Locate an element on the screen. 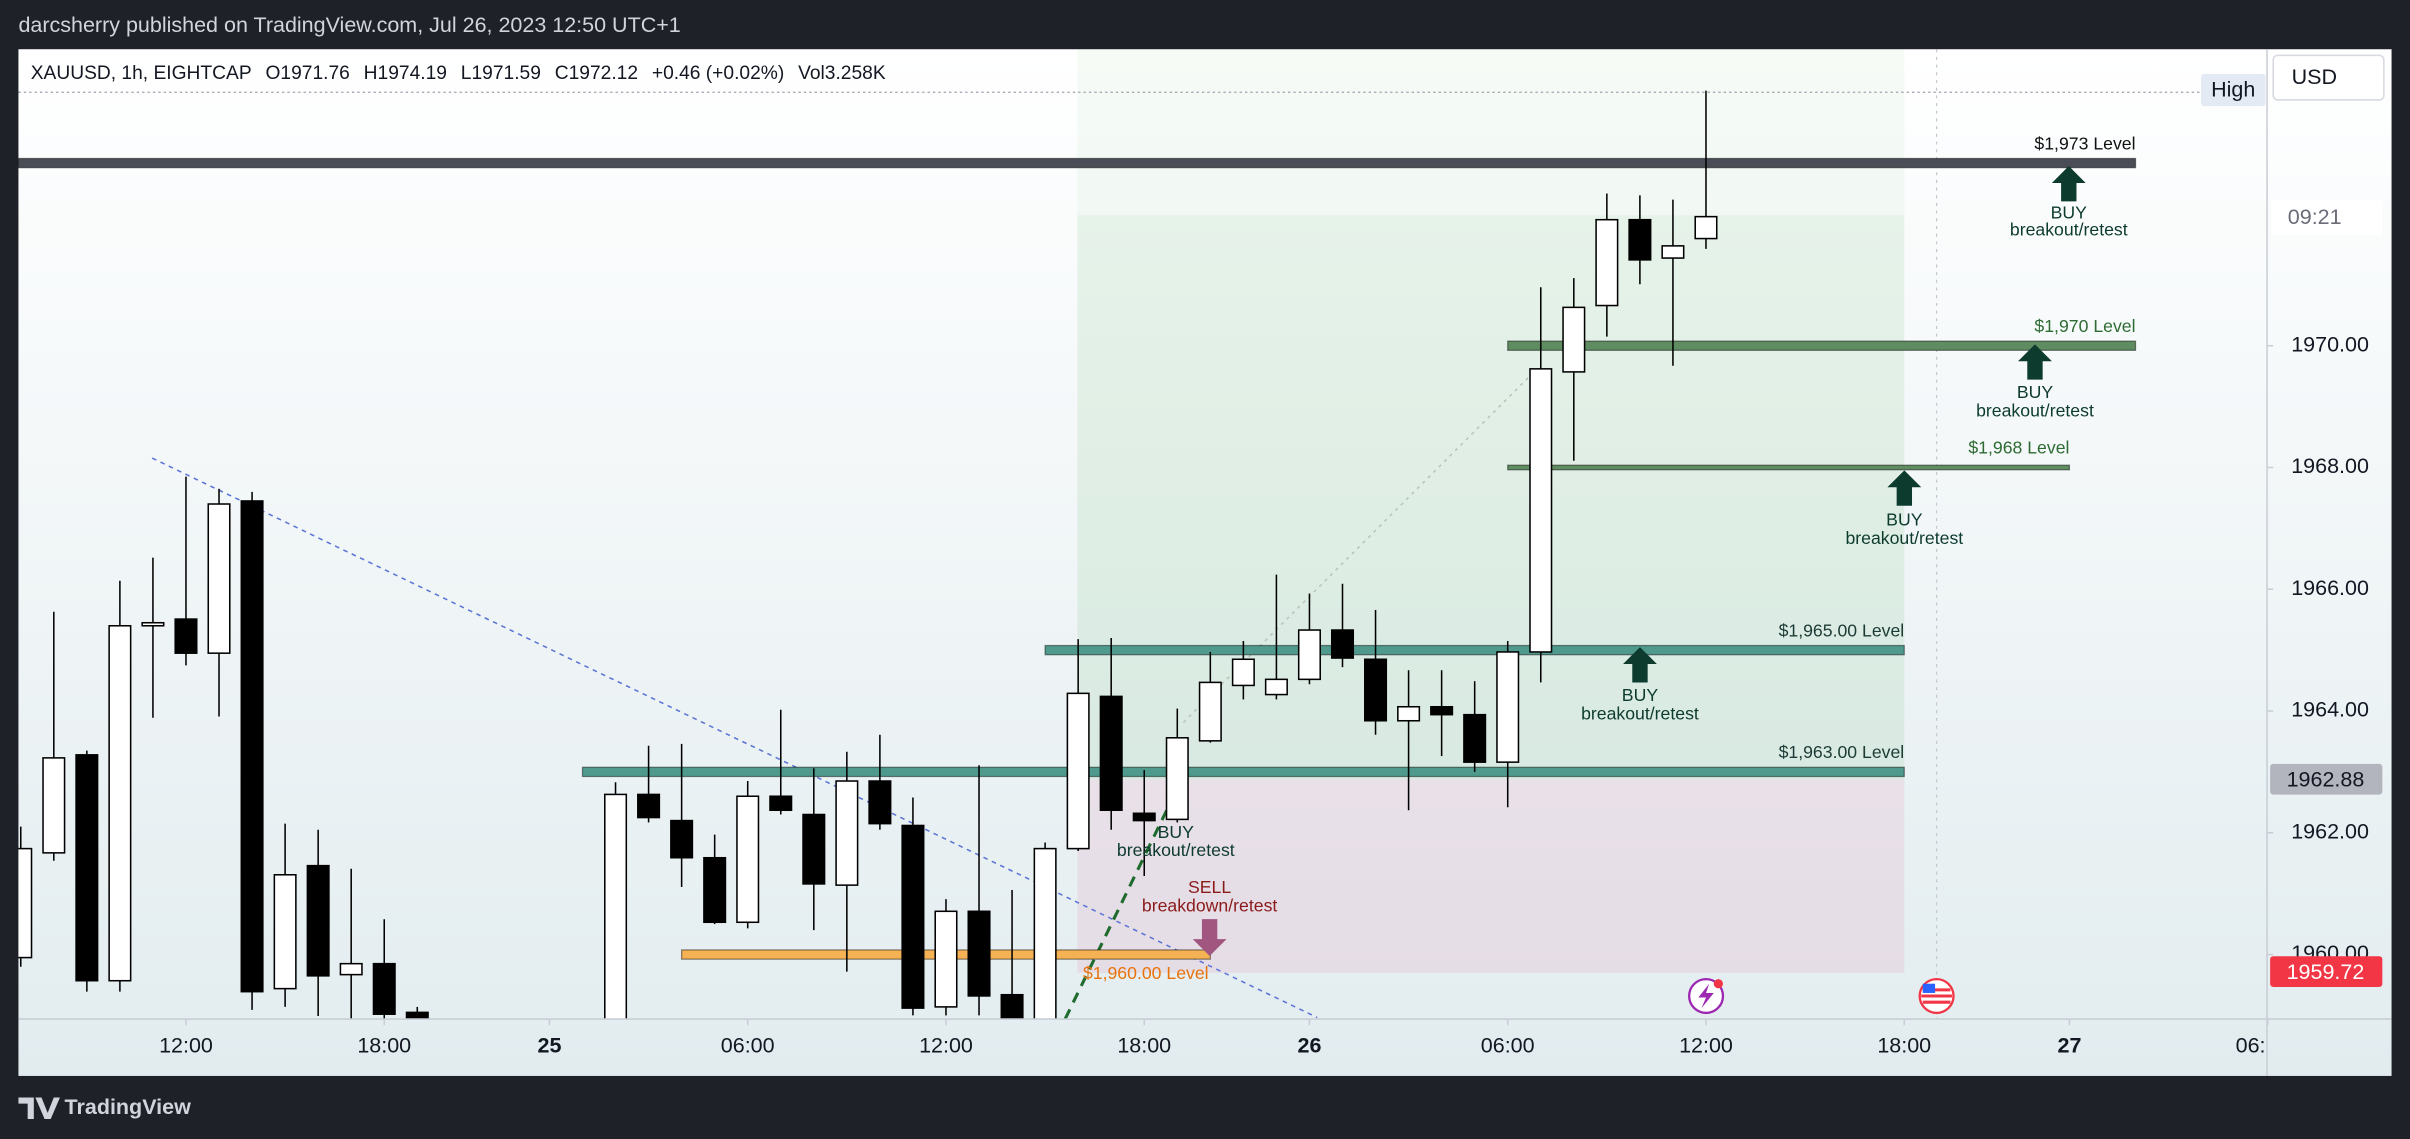  legend-item: O1971.76 is located at coordinates (307, 73).